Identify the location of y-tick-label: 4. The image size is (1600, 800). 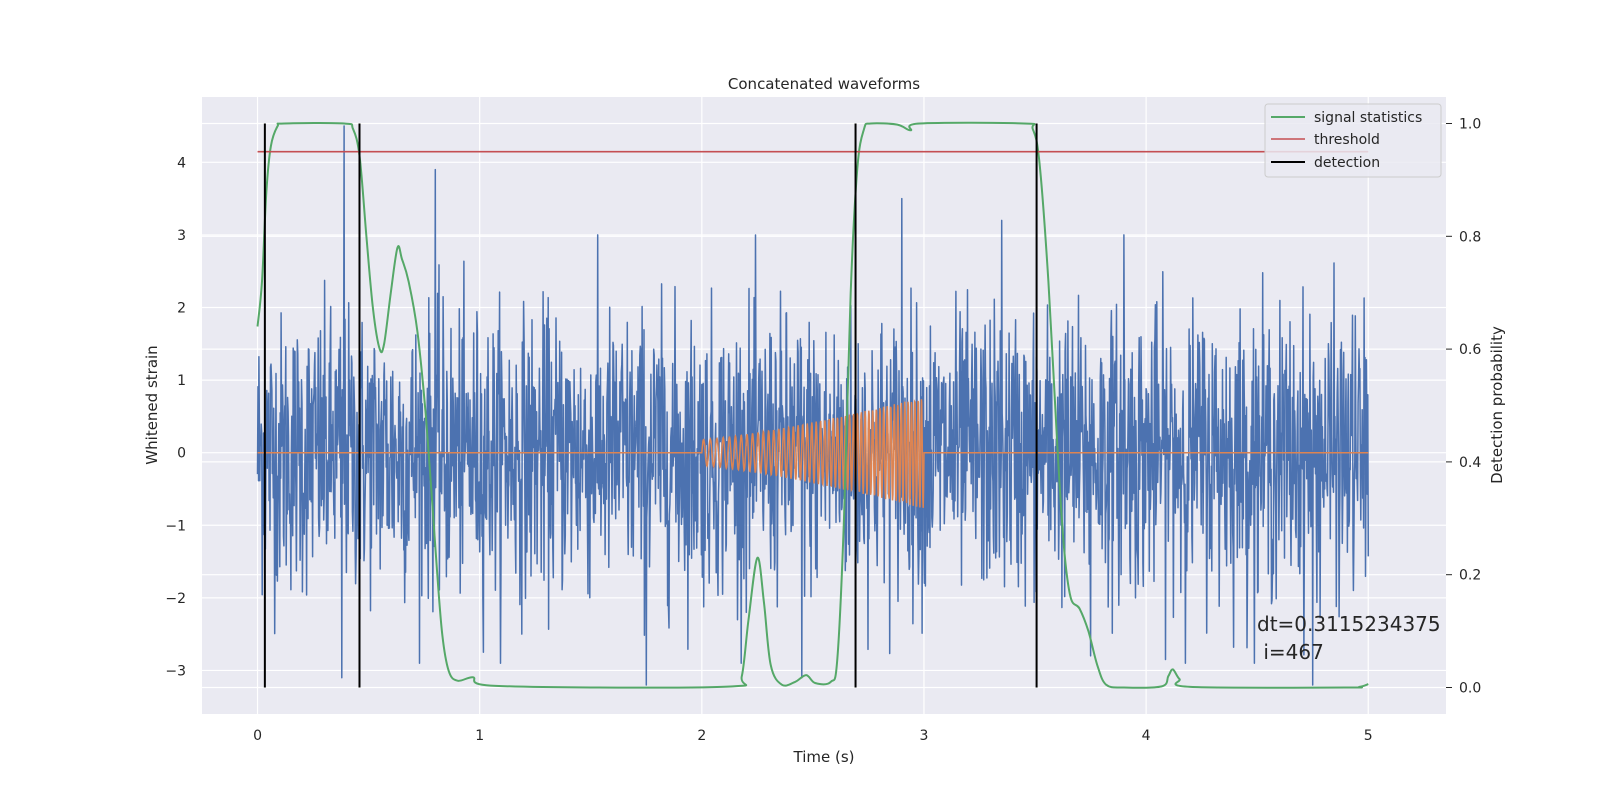
(181, 163).